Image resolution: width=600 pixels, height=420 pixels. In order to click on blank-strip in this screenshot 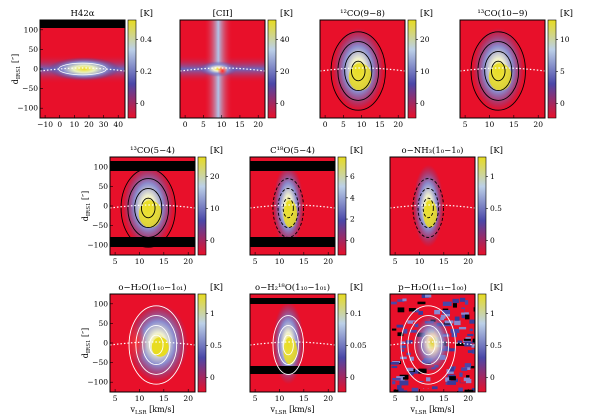, I will do `click(152, 242)`.